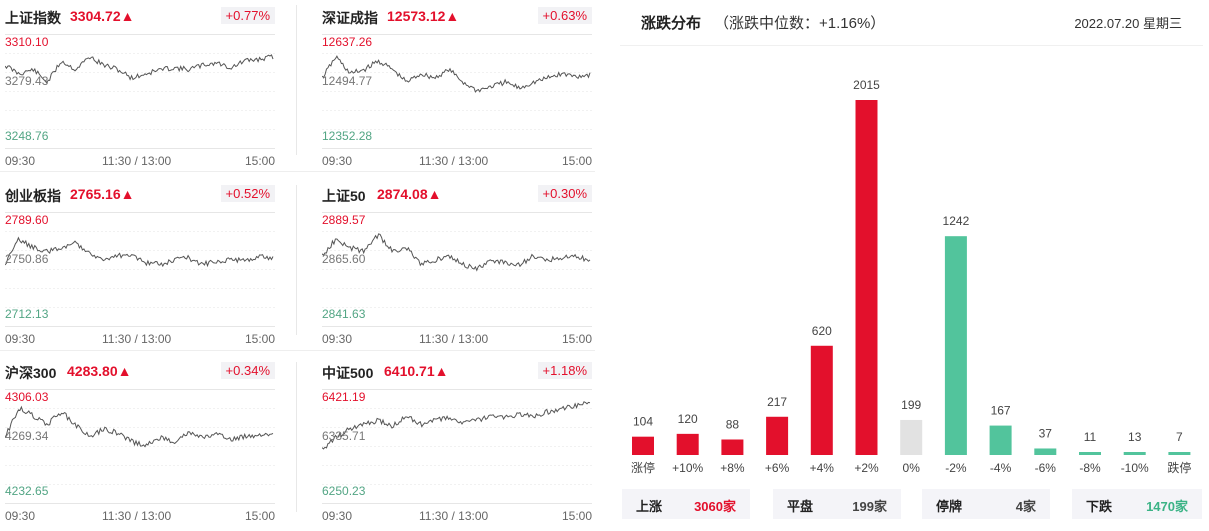 This screenshot has height=531, width=1209. What do you see at coordinates (423, 16) in the screenshot?
I see `index-price: 12573.12▲` at bounding box center [423, 16].